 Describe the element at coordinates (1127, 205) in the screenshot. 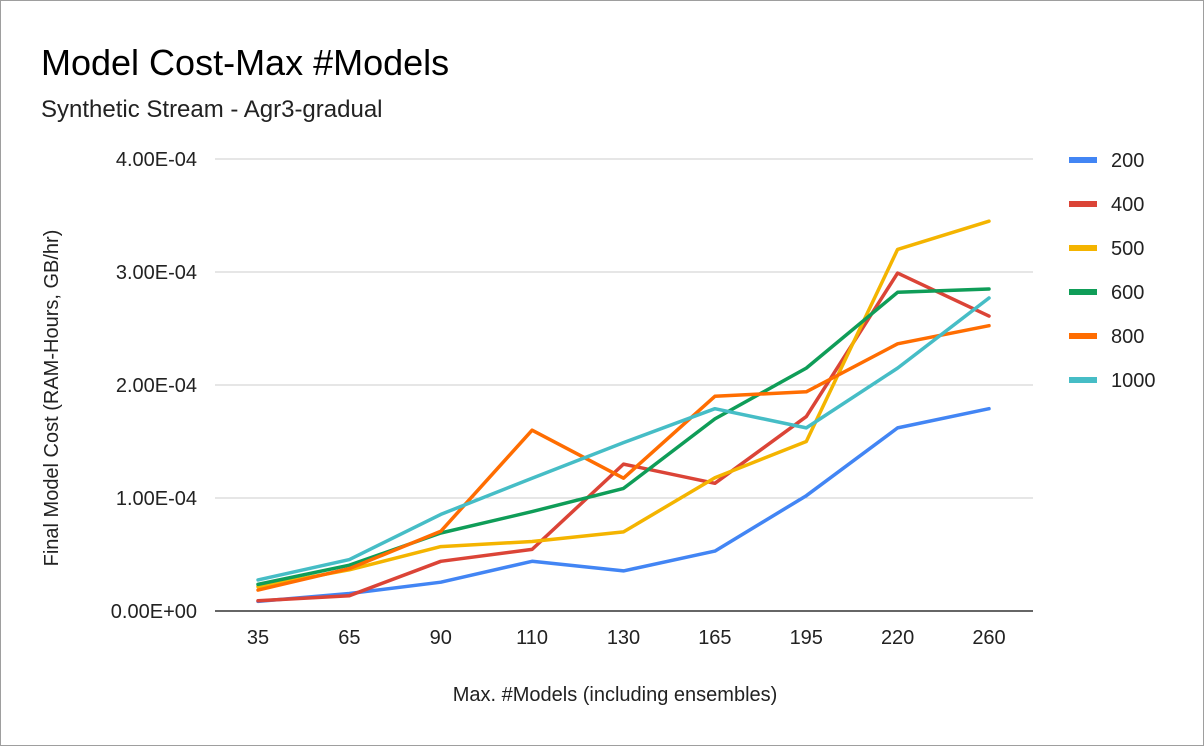

I see `legend-label-400: 400` at that location.